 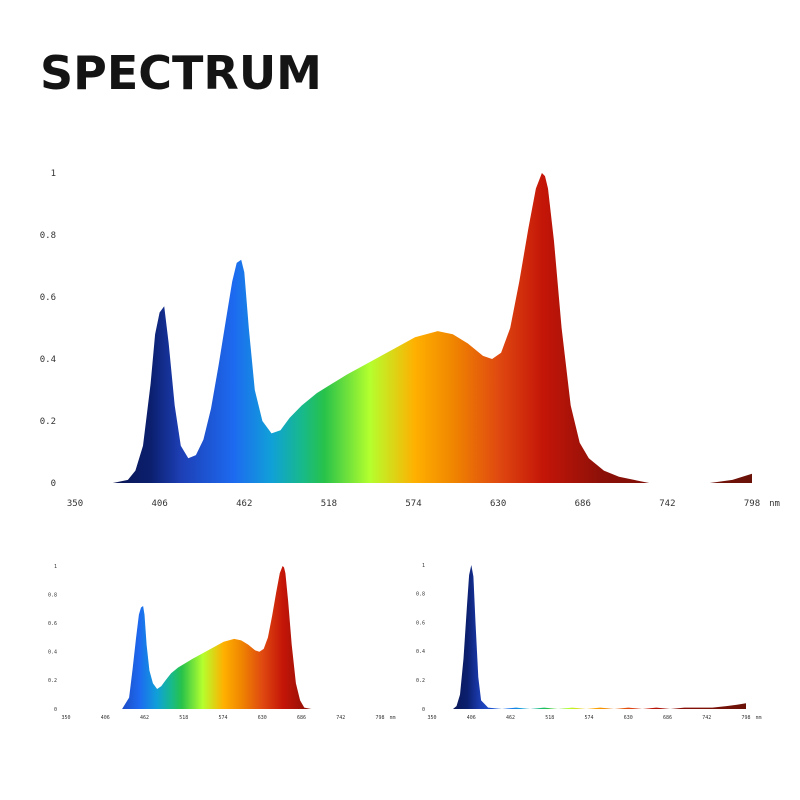 What do you see at coordinates (181, 73) in the screenshot?
I see `page-title: SPECTRUM` at bounding box center [181, 73].